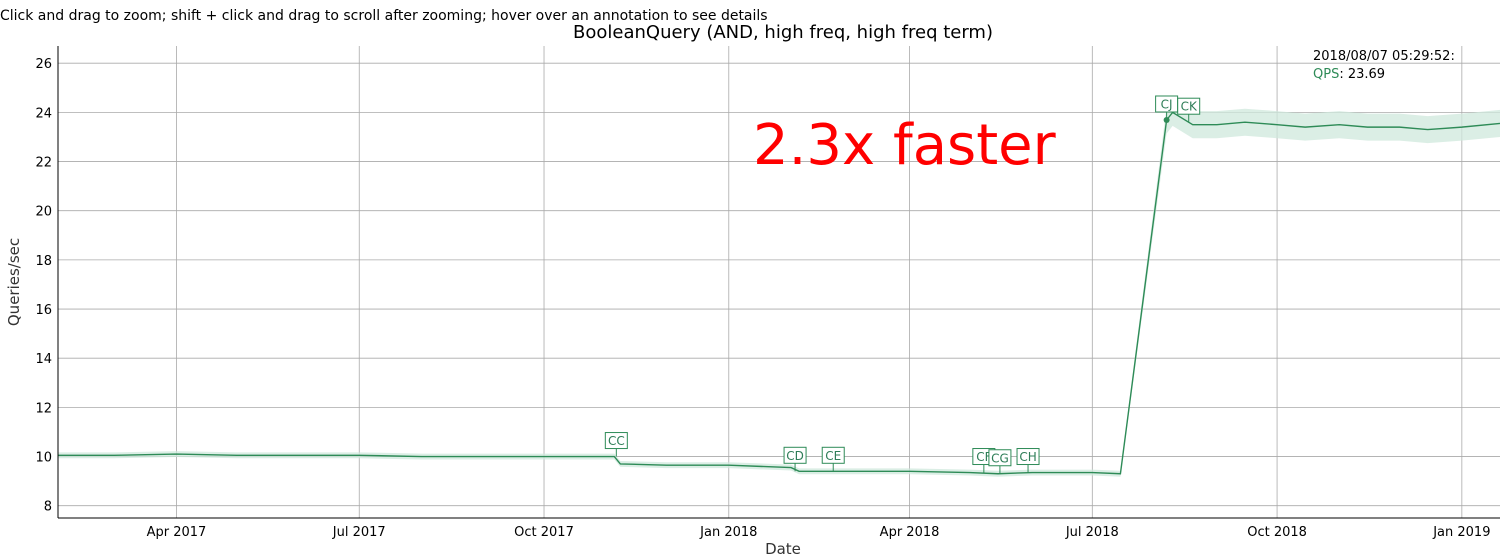 The image size is (1500, 557). I want to click on y-tick-label: 20, so click(43, 212).